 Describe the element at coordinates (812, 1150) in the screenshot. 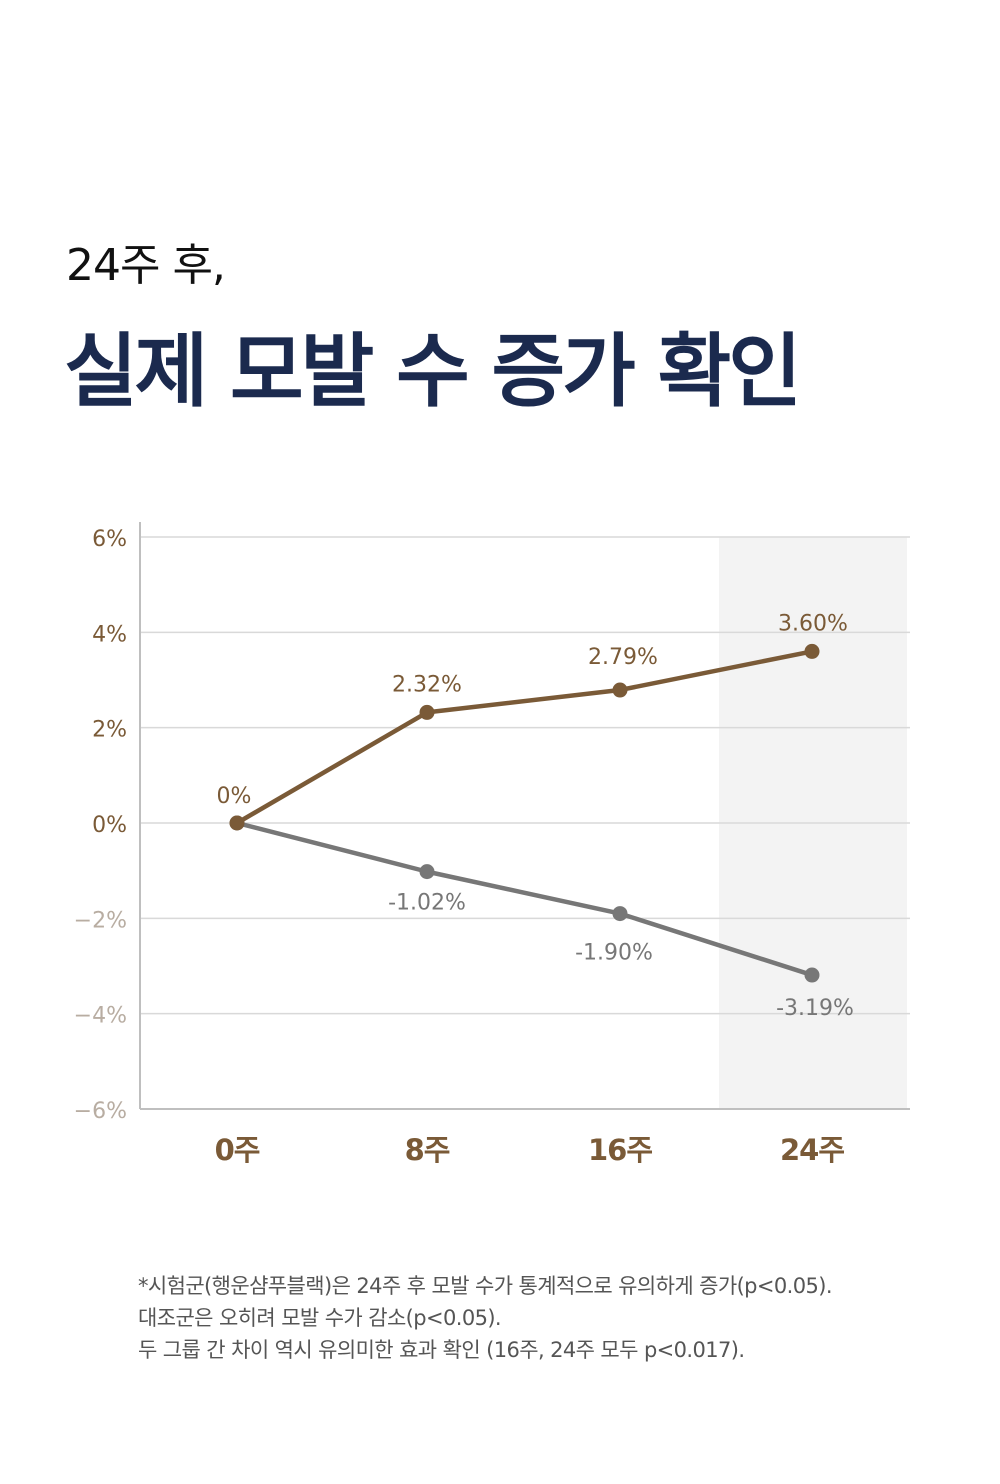

I see `x-tick-label: 24주` at that location.